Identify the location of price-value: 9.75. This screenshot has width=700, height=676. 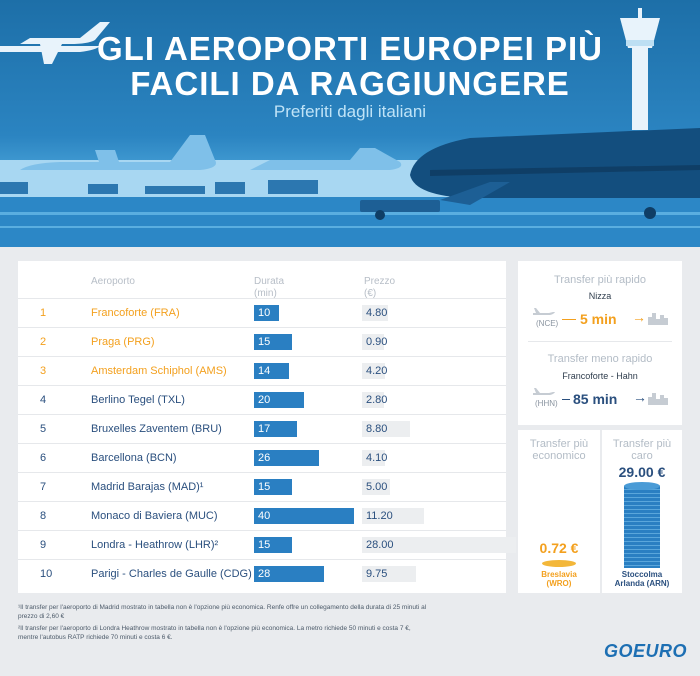
(377, 574).